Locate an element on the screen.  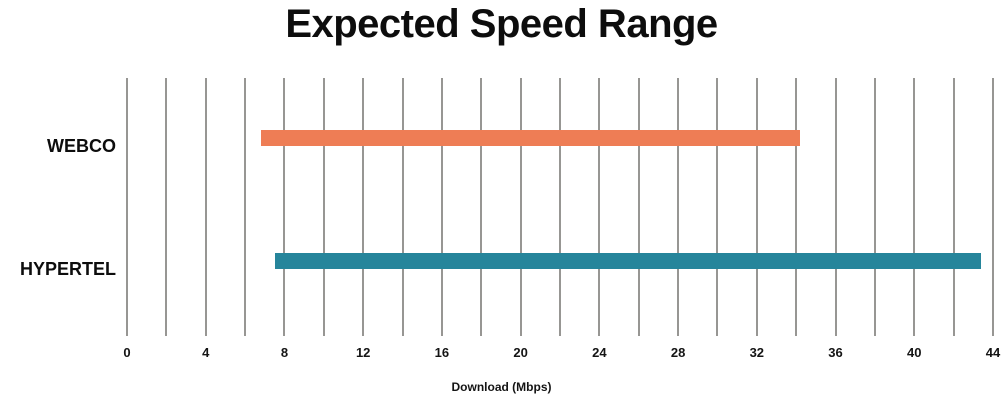
x-tick-label: 40 is located at coordinates (914, 352).